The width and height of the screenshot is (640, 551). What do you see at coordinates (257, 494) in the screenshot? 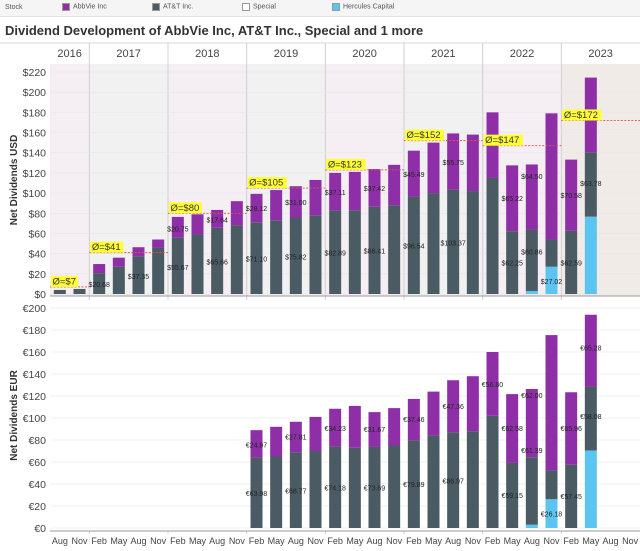
I see `eur-data-label: €63.98` at bounding box center [257, 494].